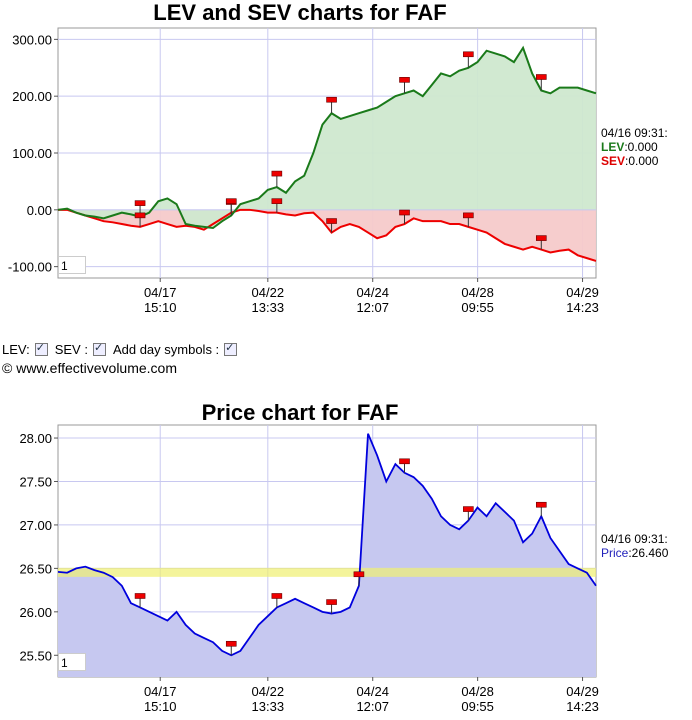 This screenshot has height=720, width=692. What do you see at coordinates (268, 706) in the screenshot?
I see `price-xtick-time: 13:33` at bounding box center [268, 706].